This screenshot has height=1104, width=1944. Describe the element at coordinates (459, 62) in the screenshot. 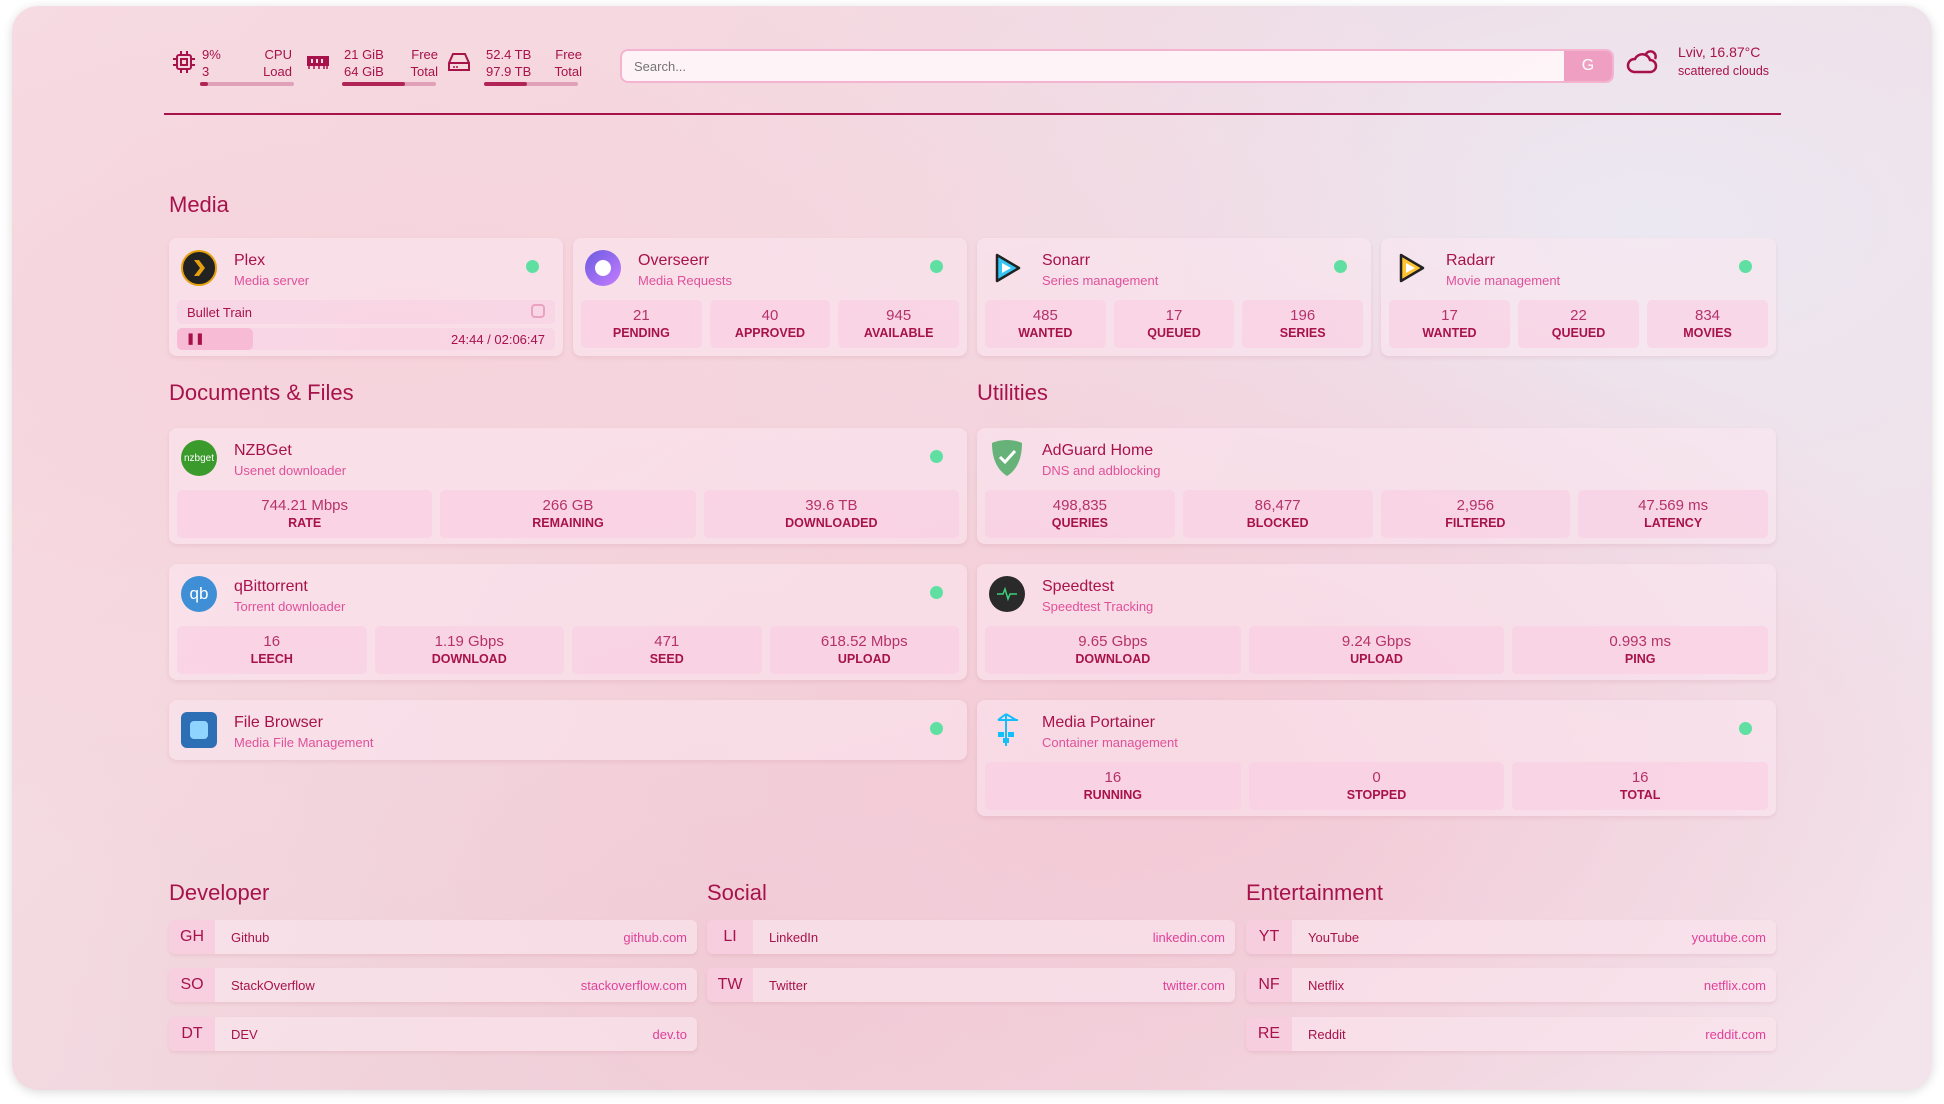

I see `disk-icon` at that location.